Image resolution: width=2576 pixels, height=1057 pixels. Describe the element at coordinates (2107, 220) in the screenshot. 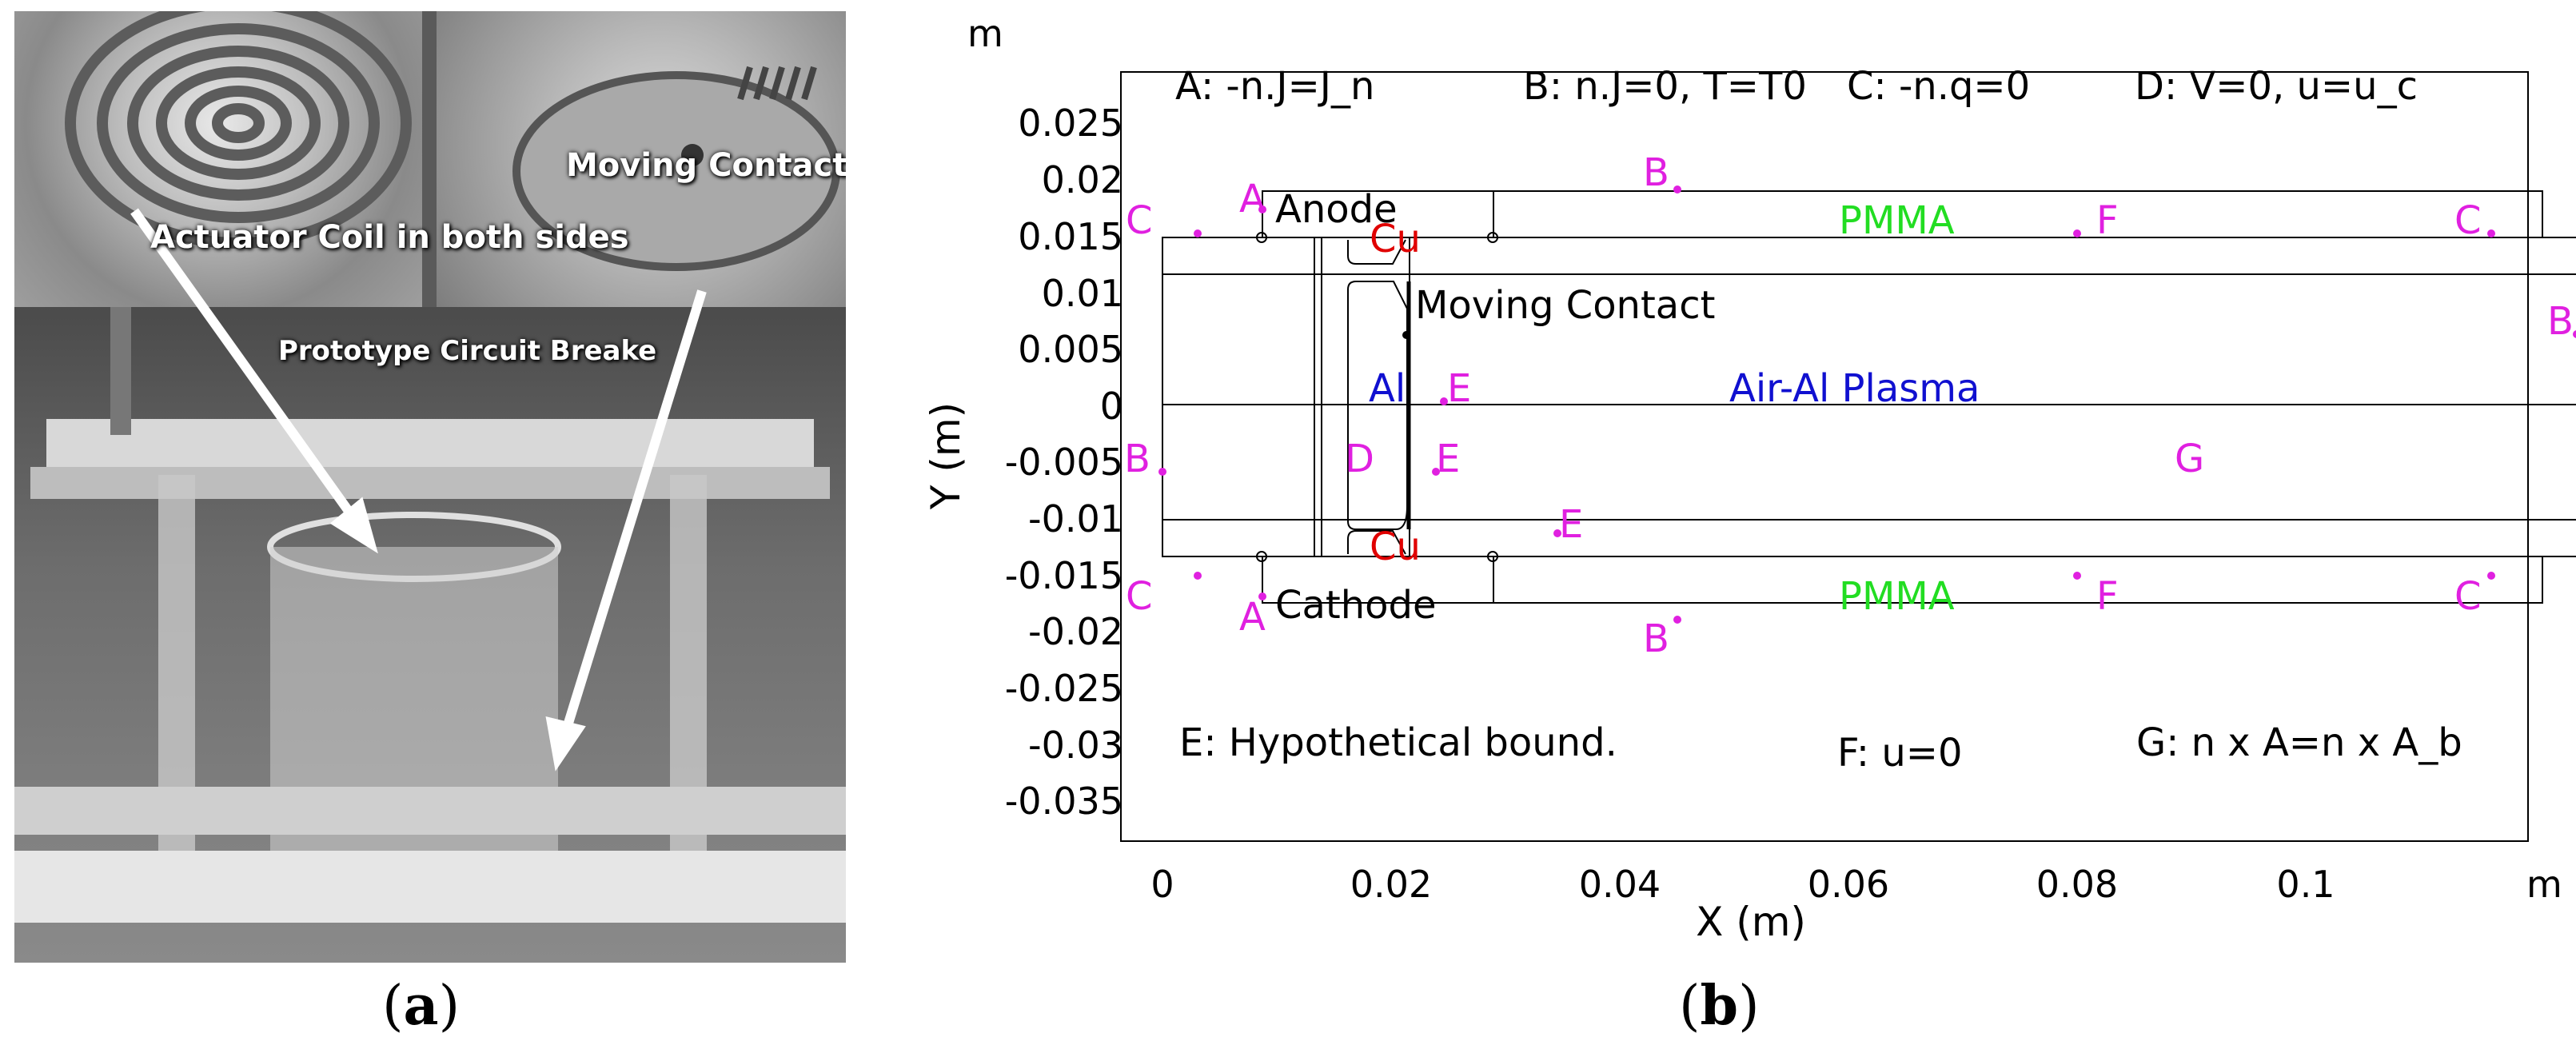

I see `marker-f-top: F` at that location.